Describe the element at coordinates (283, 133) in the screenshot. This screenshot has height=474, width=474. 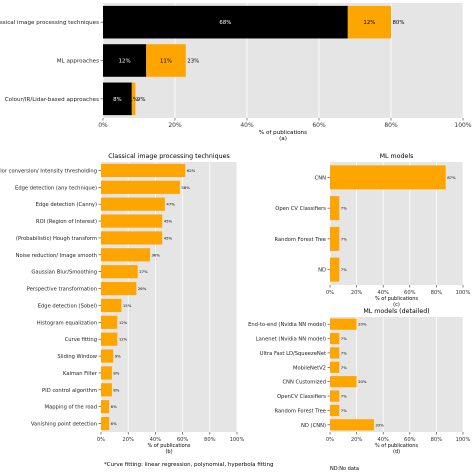
I see `chart-a-x-axis-label: % of publications` at that location.